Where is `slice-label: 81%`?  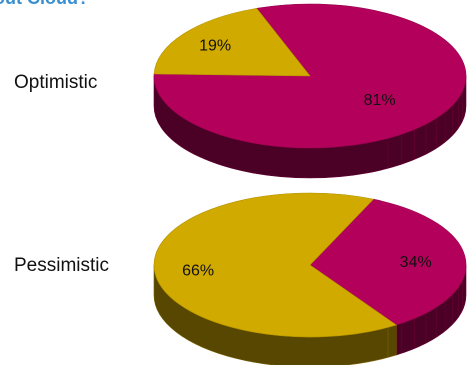 slice-label: 81% is located at coordinates (380, 100).